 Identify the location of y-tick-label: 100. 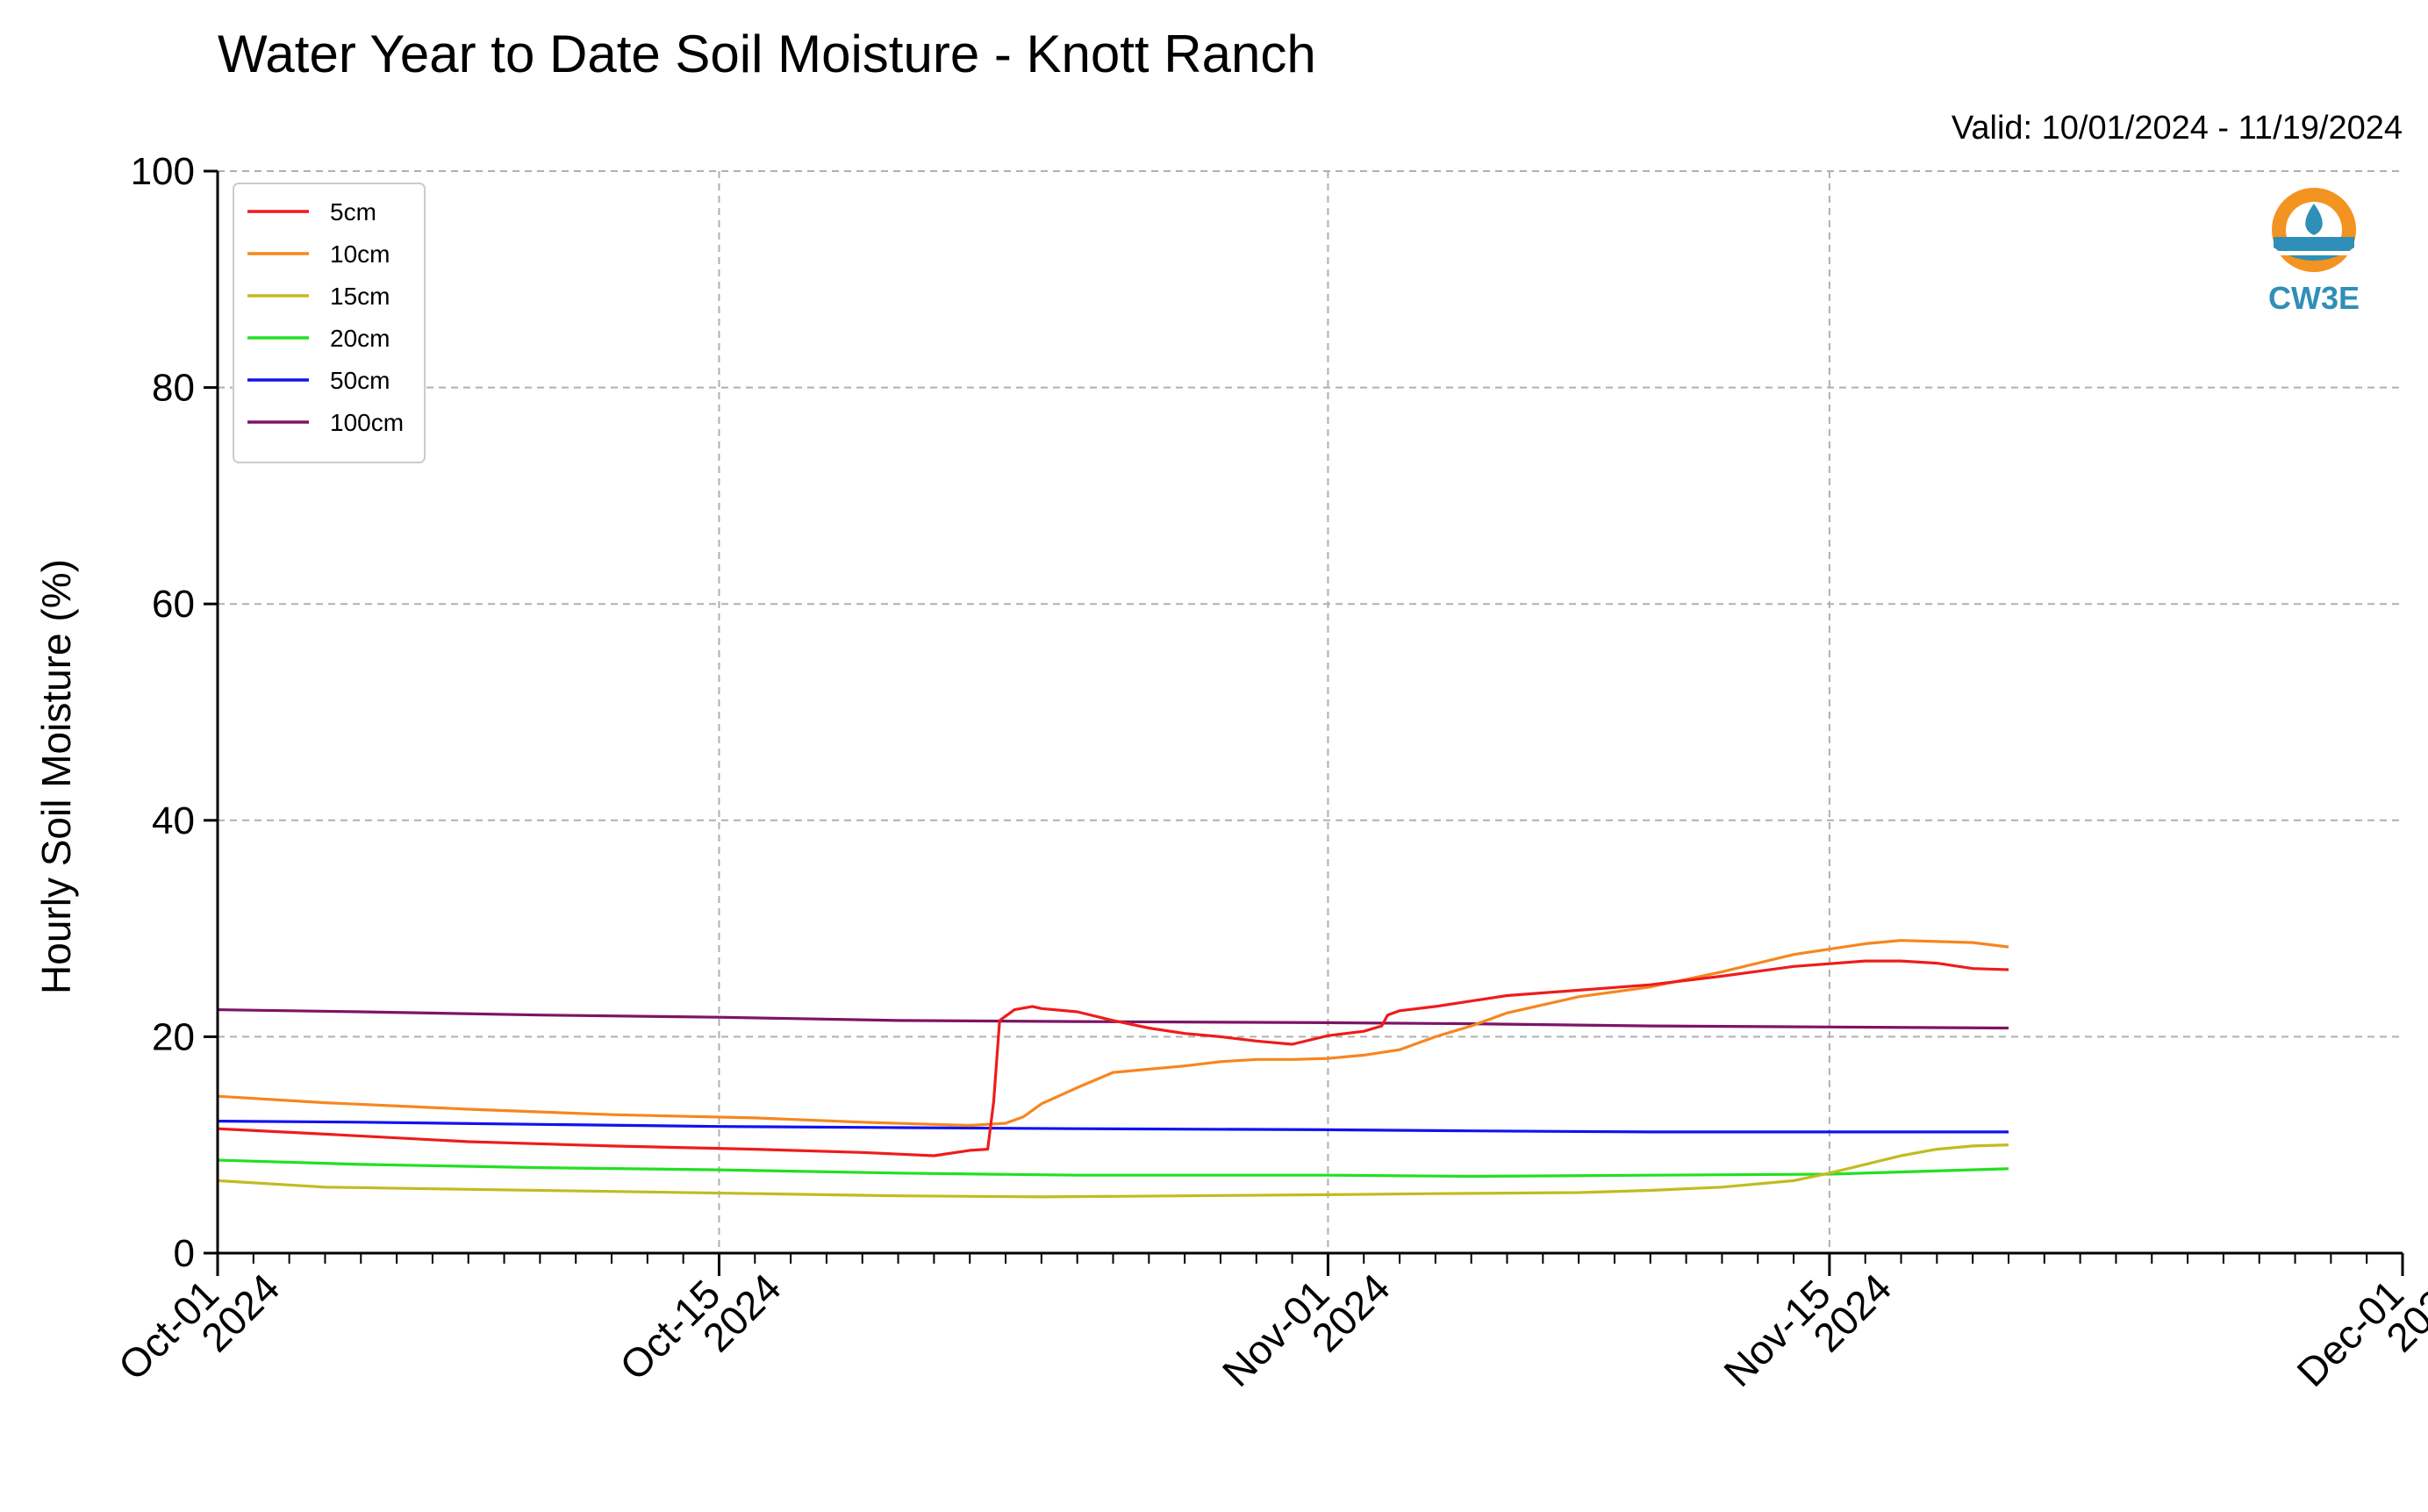
(163, 171).